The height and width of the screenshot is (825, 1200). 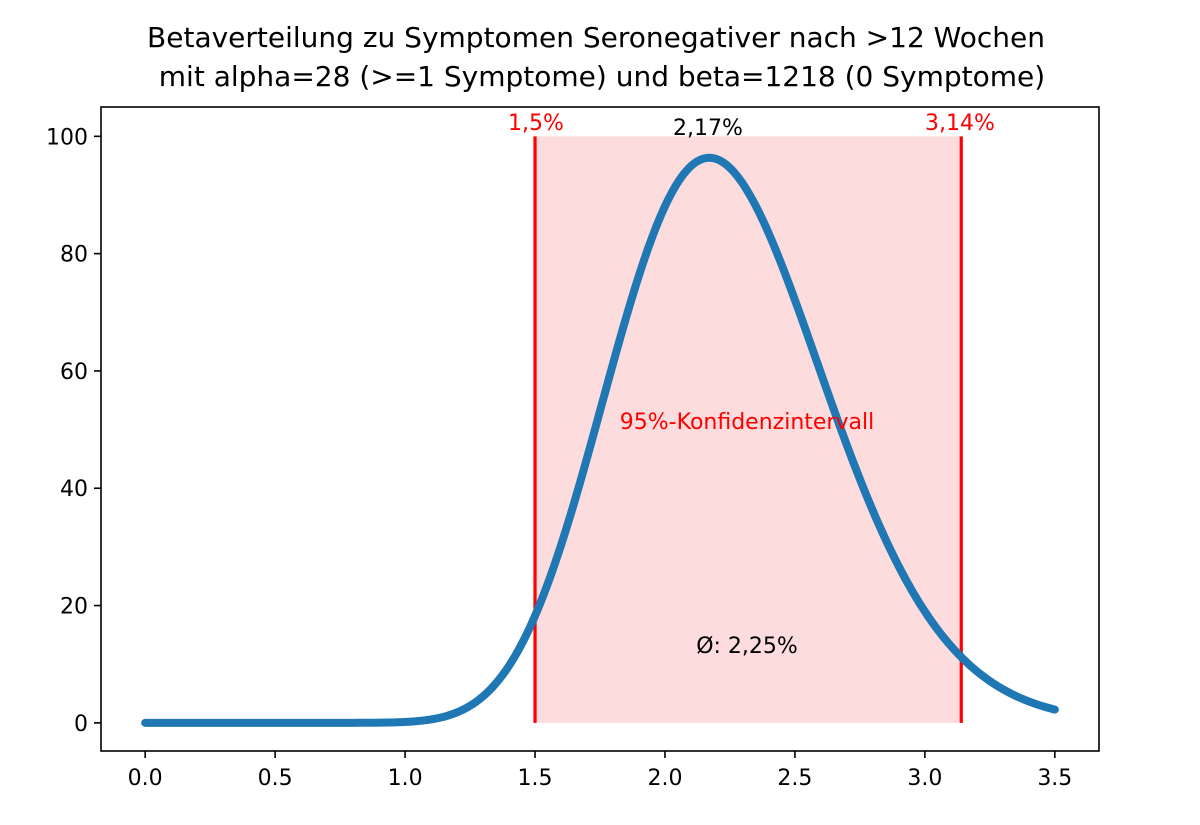 What do you see at coordinates (67, 137) in the screenshot?
I see `y-tick-label: 100` at bounding box center [67, 137].